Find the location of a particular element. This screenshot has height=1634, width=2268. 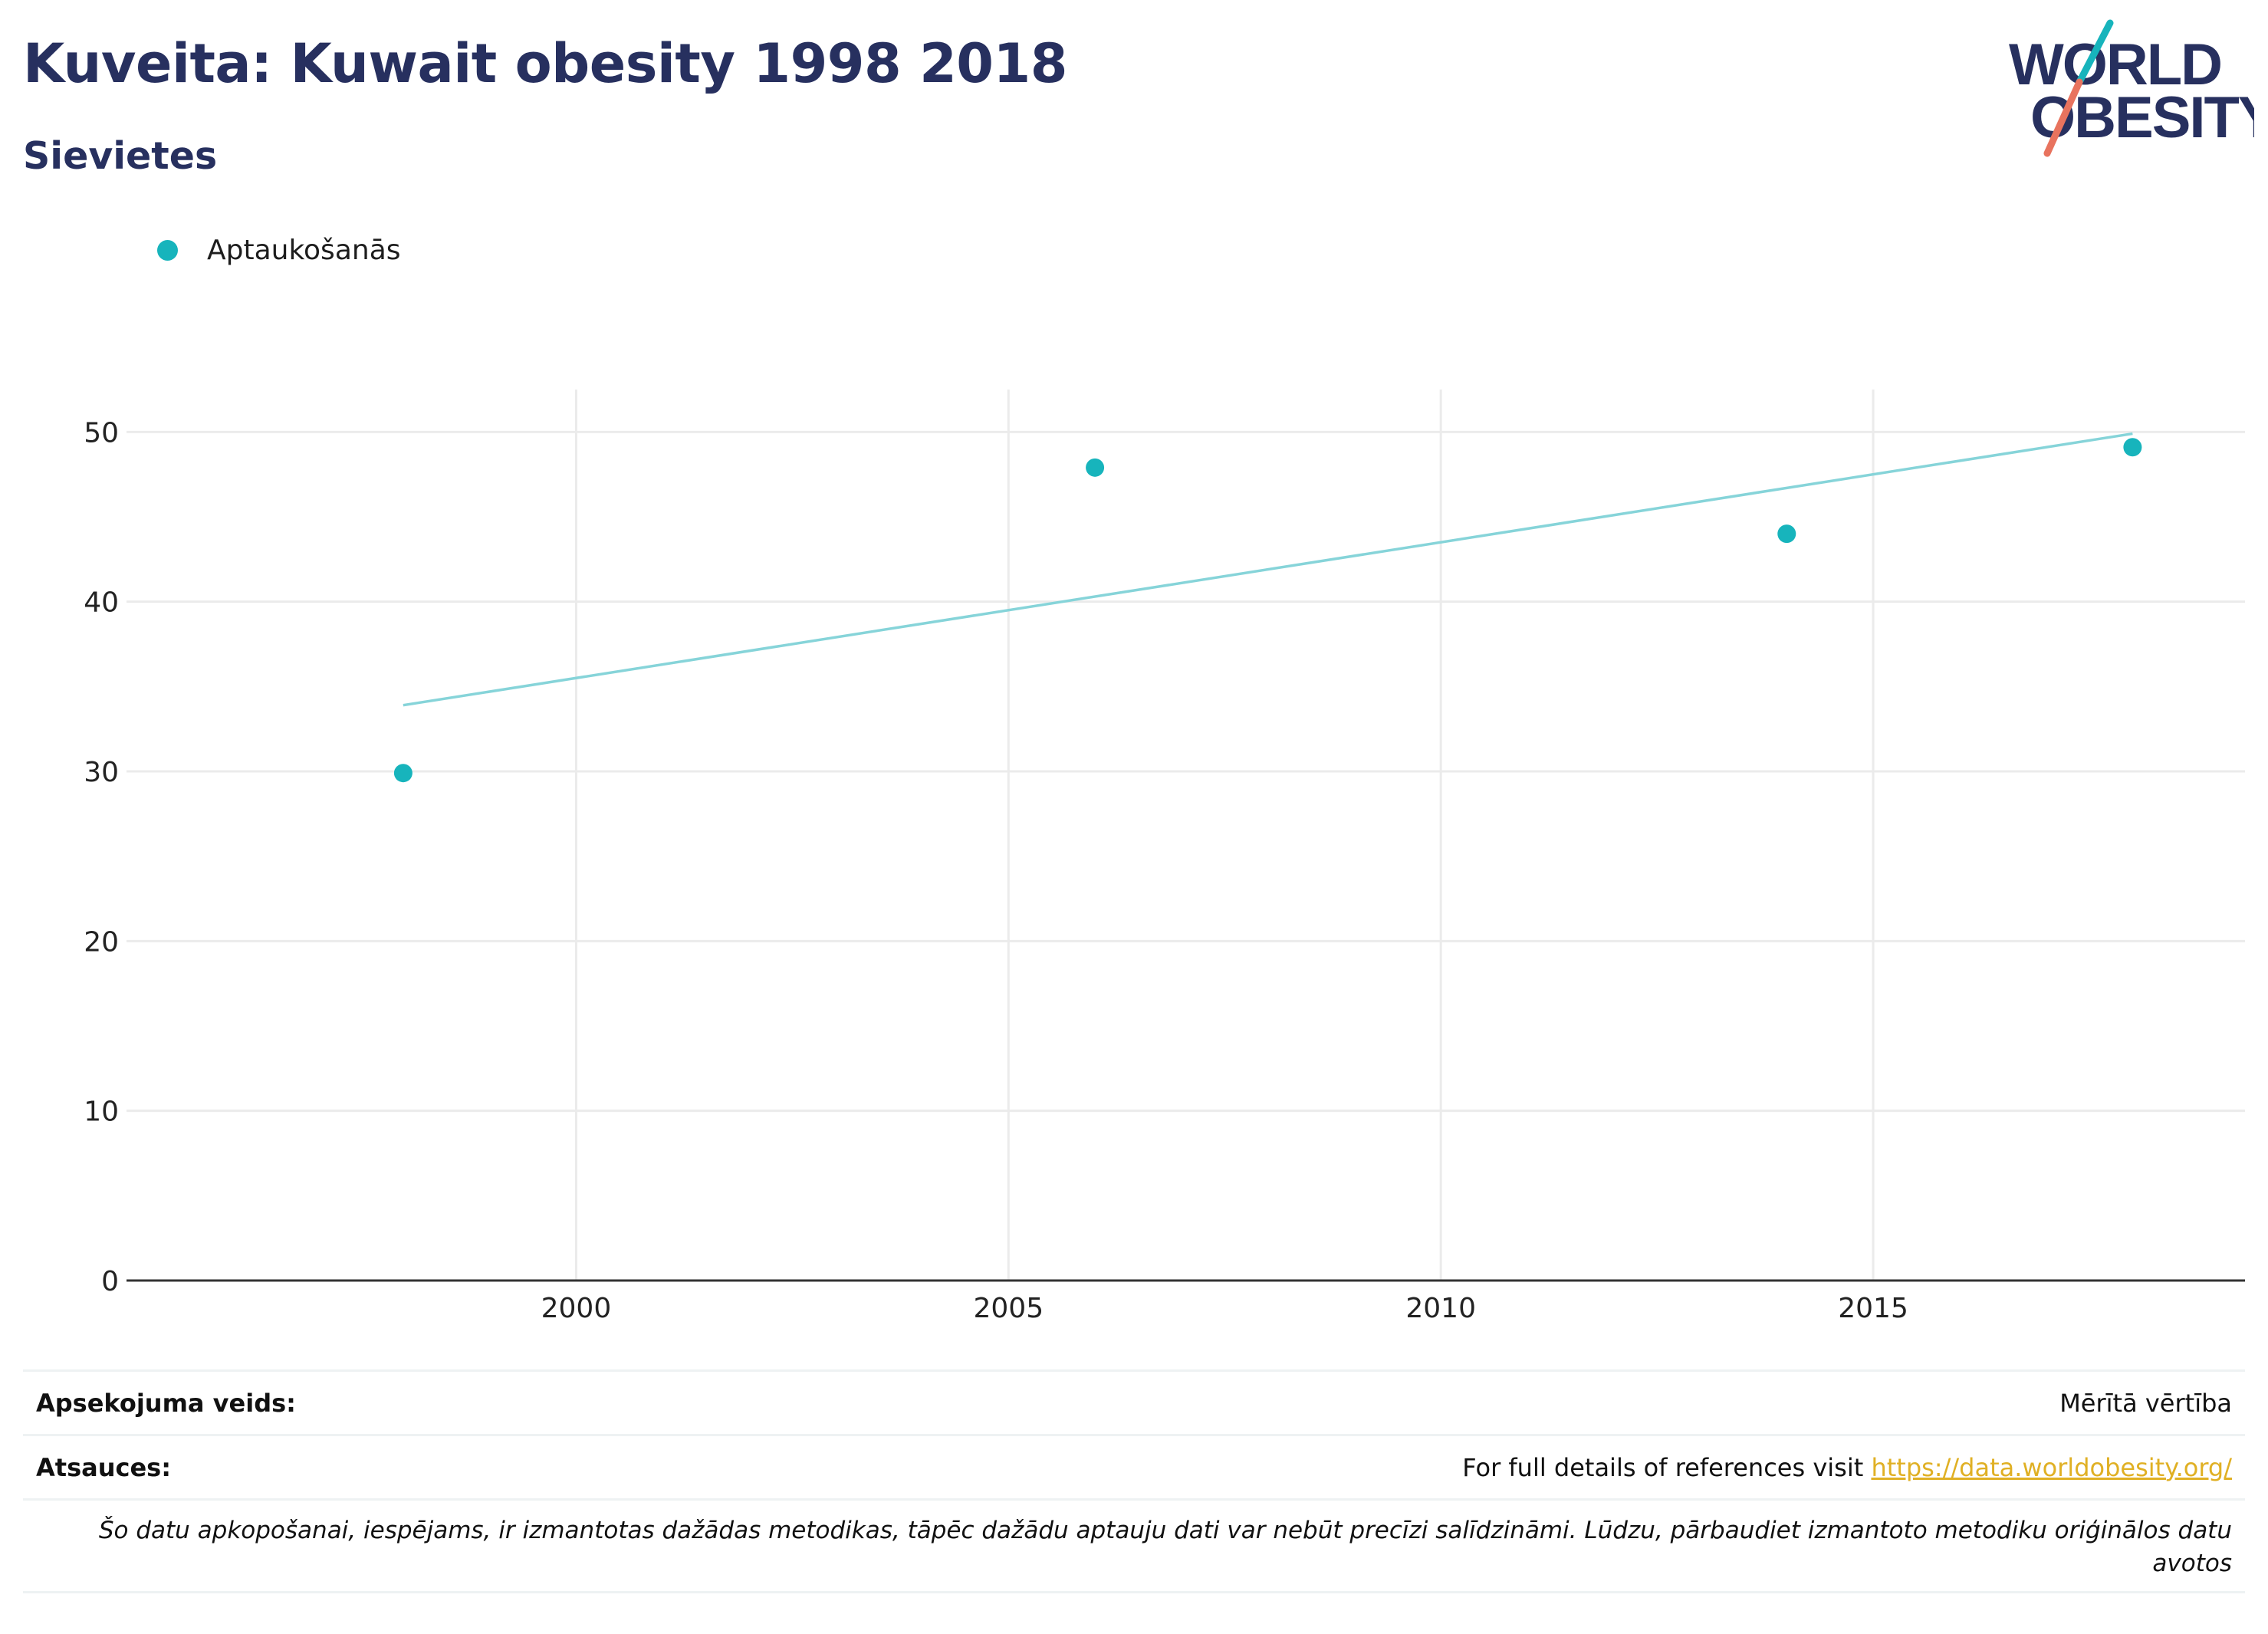

x-tick-label: 2015 is located at coordinates (1873, 1308).